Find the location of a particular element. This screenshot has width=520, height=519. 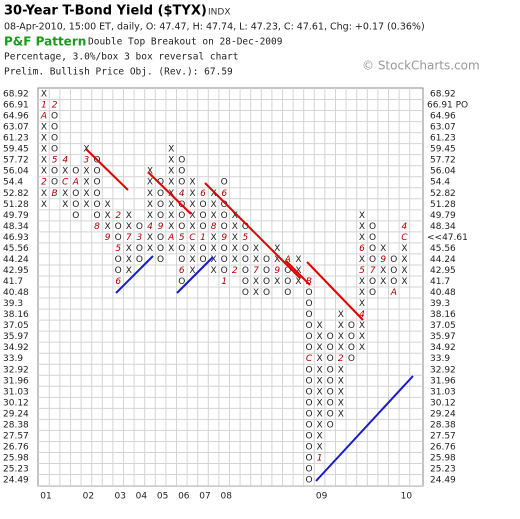

y-tick-label: 30.12 is located at coordinates (16, 403).